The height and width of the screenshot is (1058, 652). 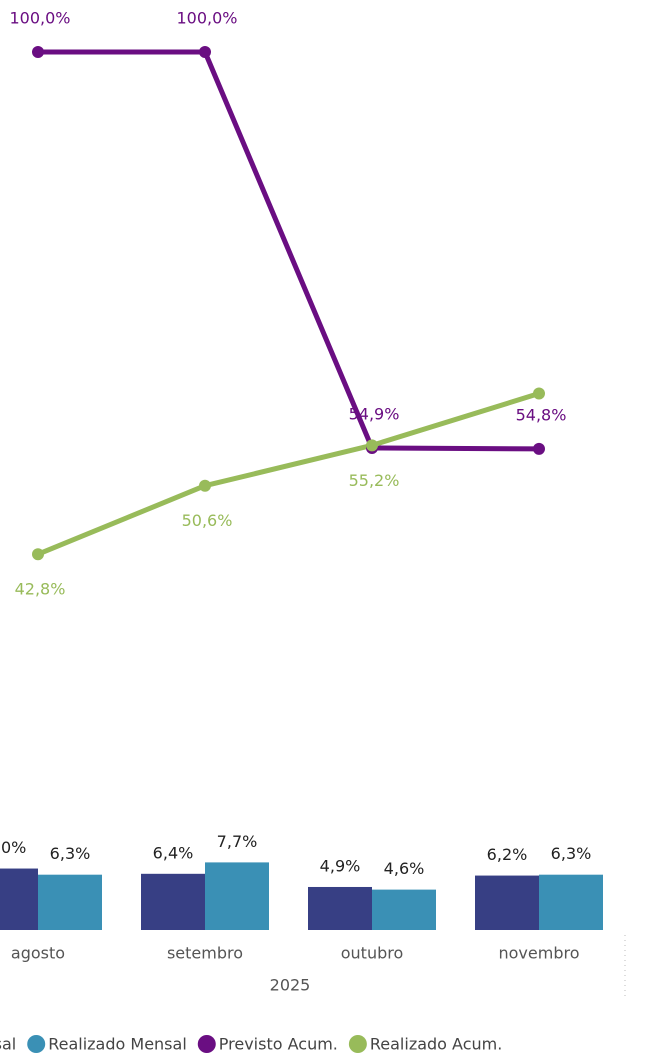 I want to click on legend-label: Previsto Mensal, so click(x=8, y=1044).